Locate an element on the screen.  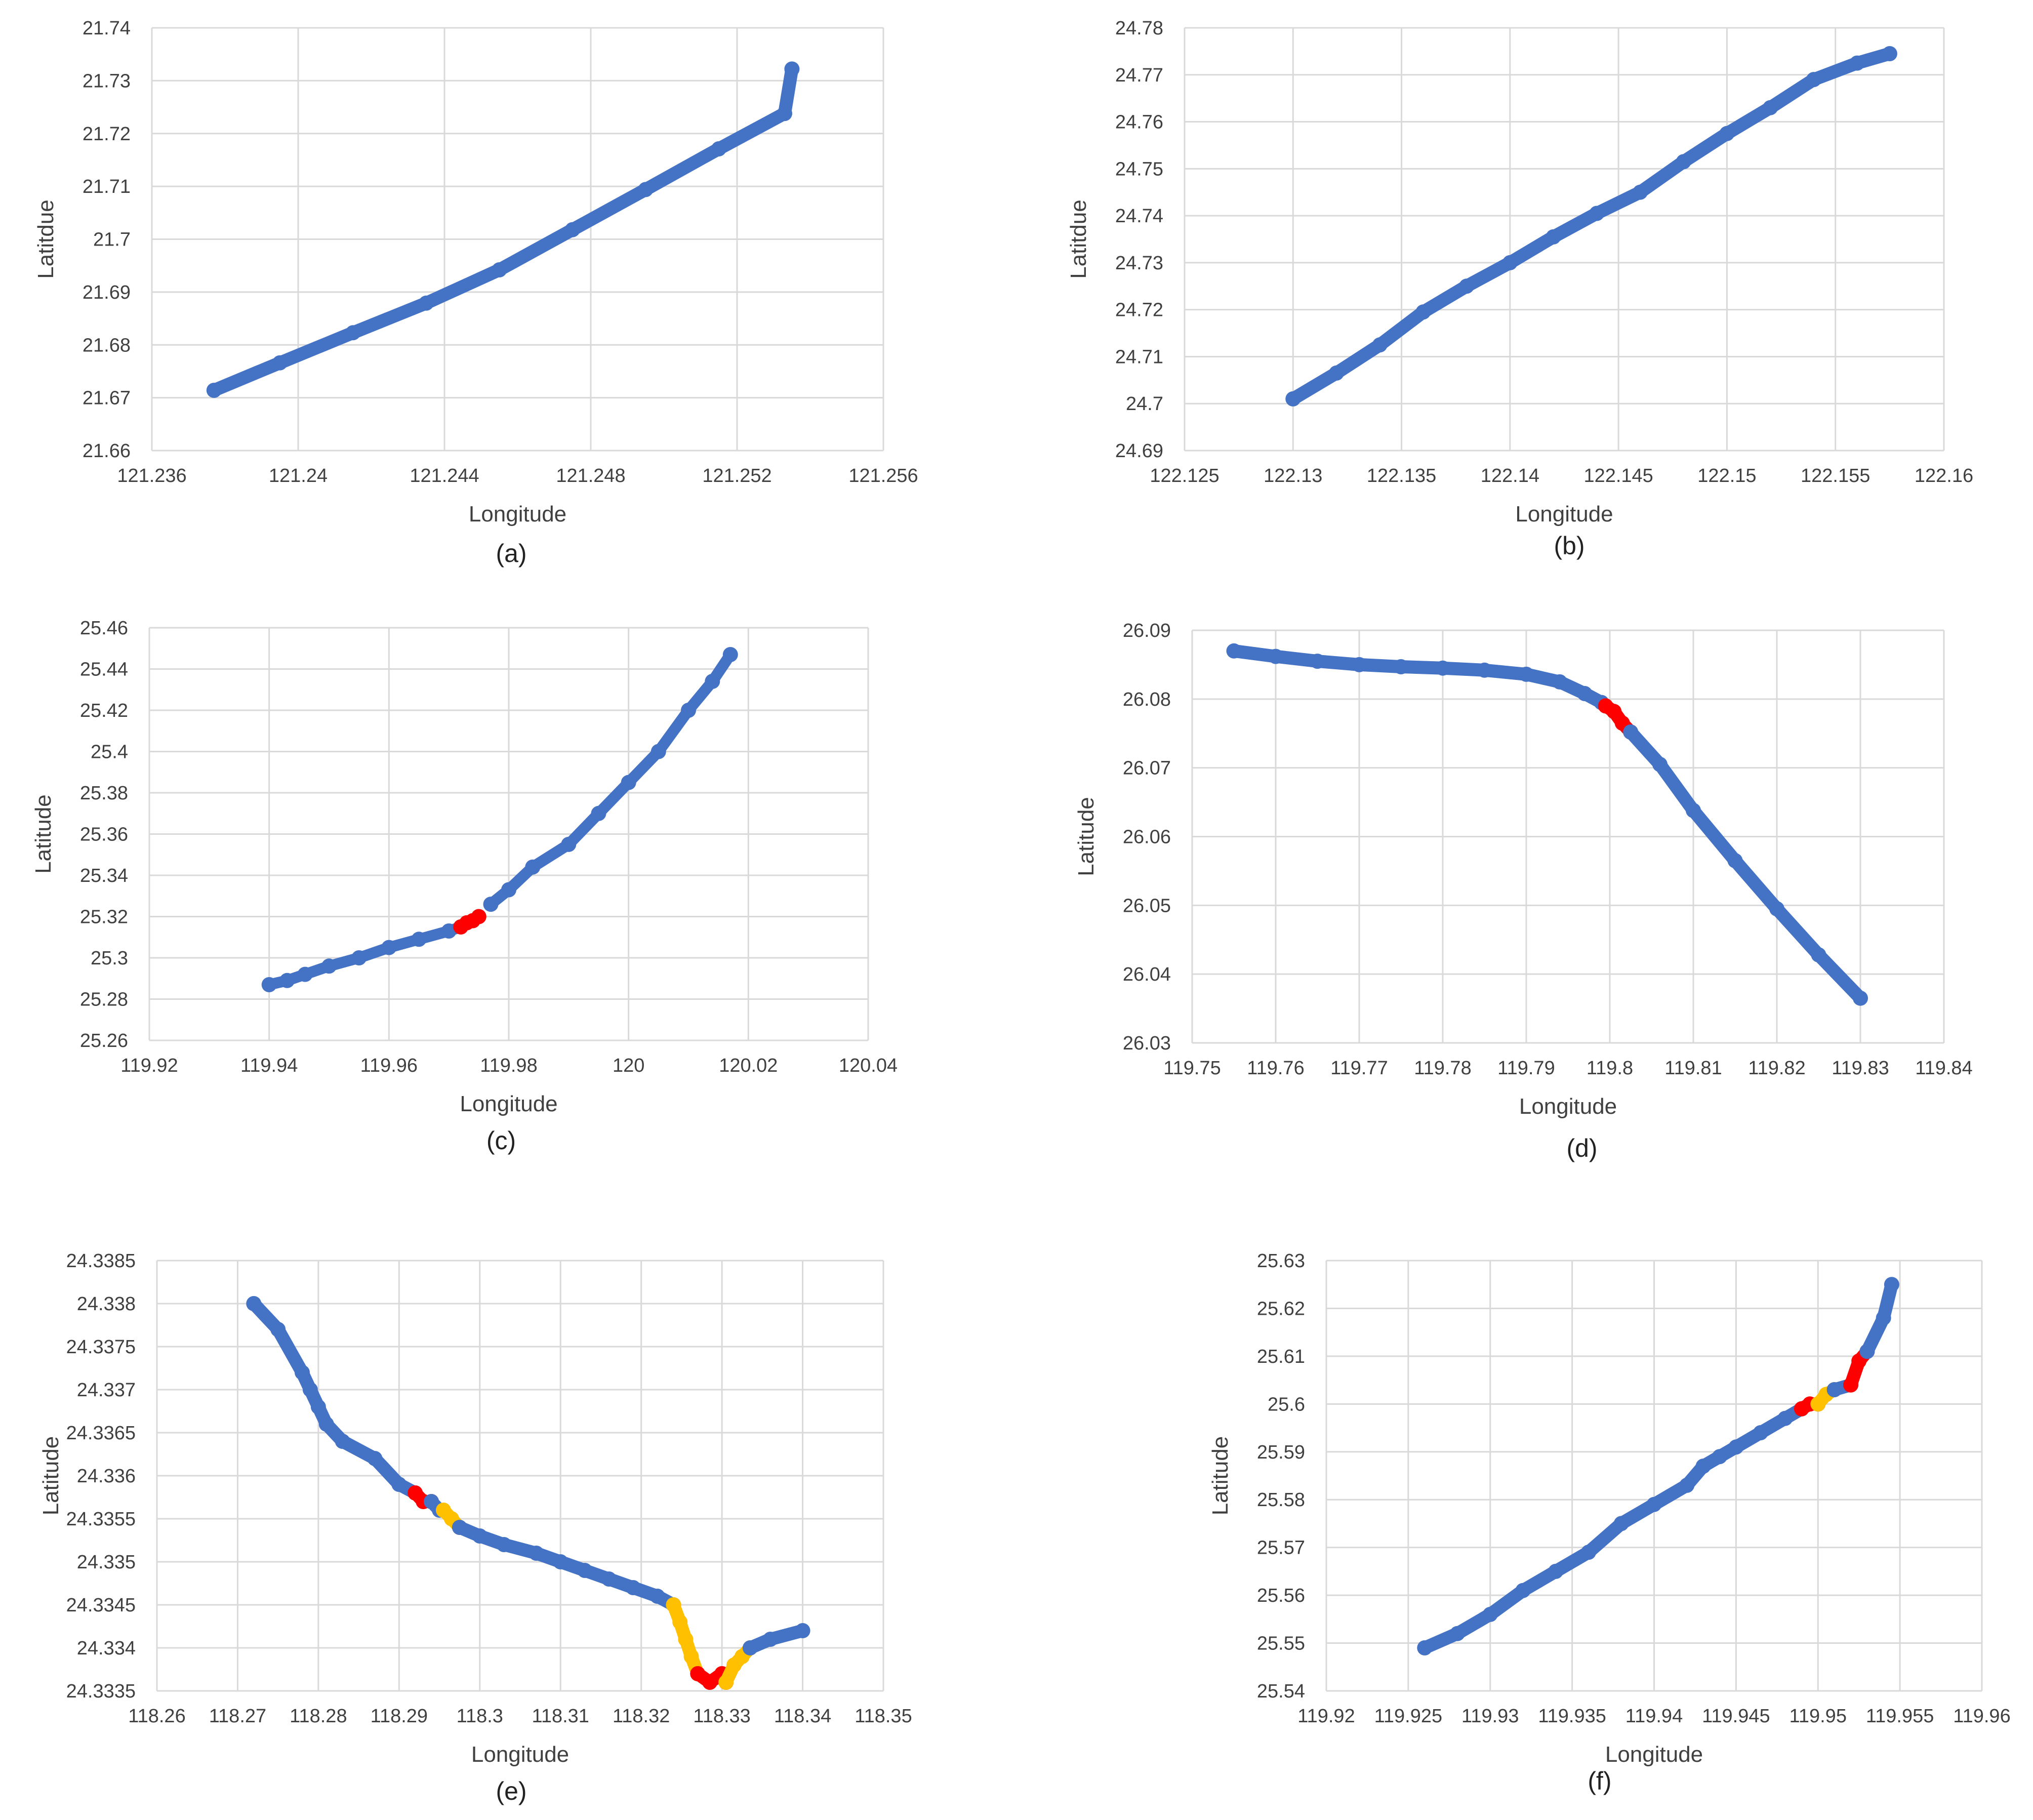
y-axis-title: Latitude is located at coordinates (44, 834).